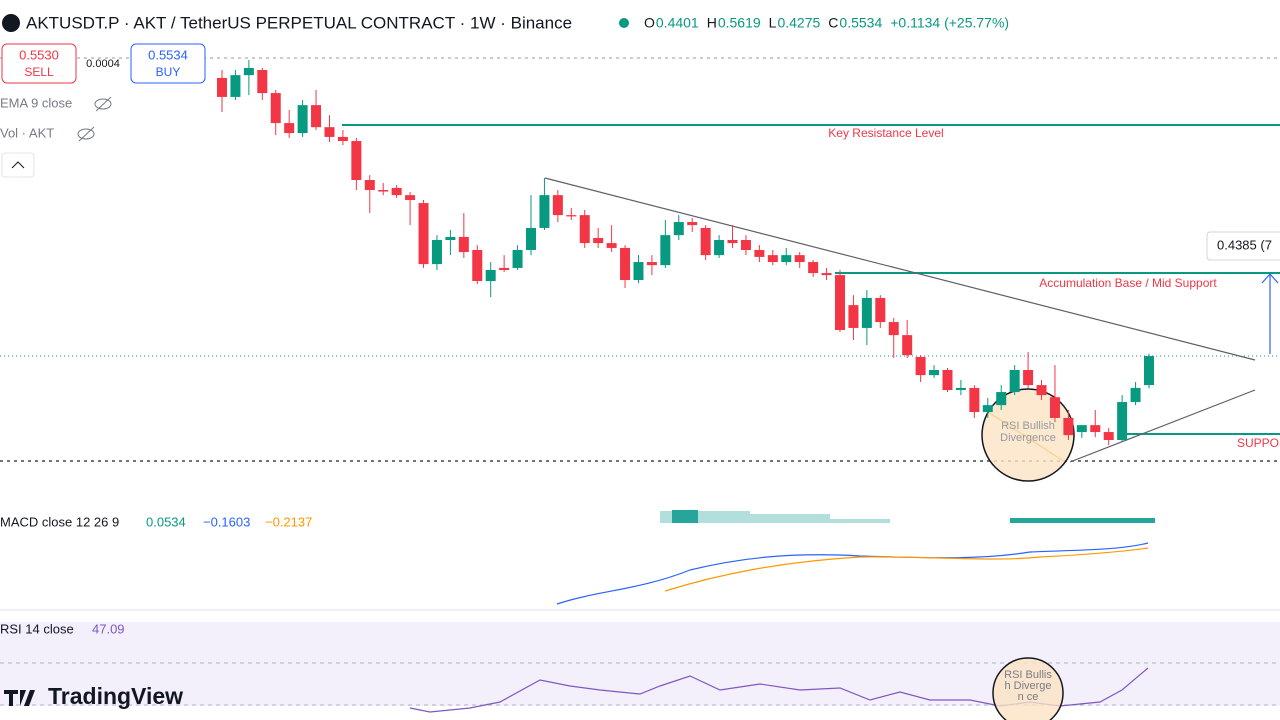  I want to click on indicator-legend: Vol · AKT, so click(27, 132).